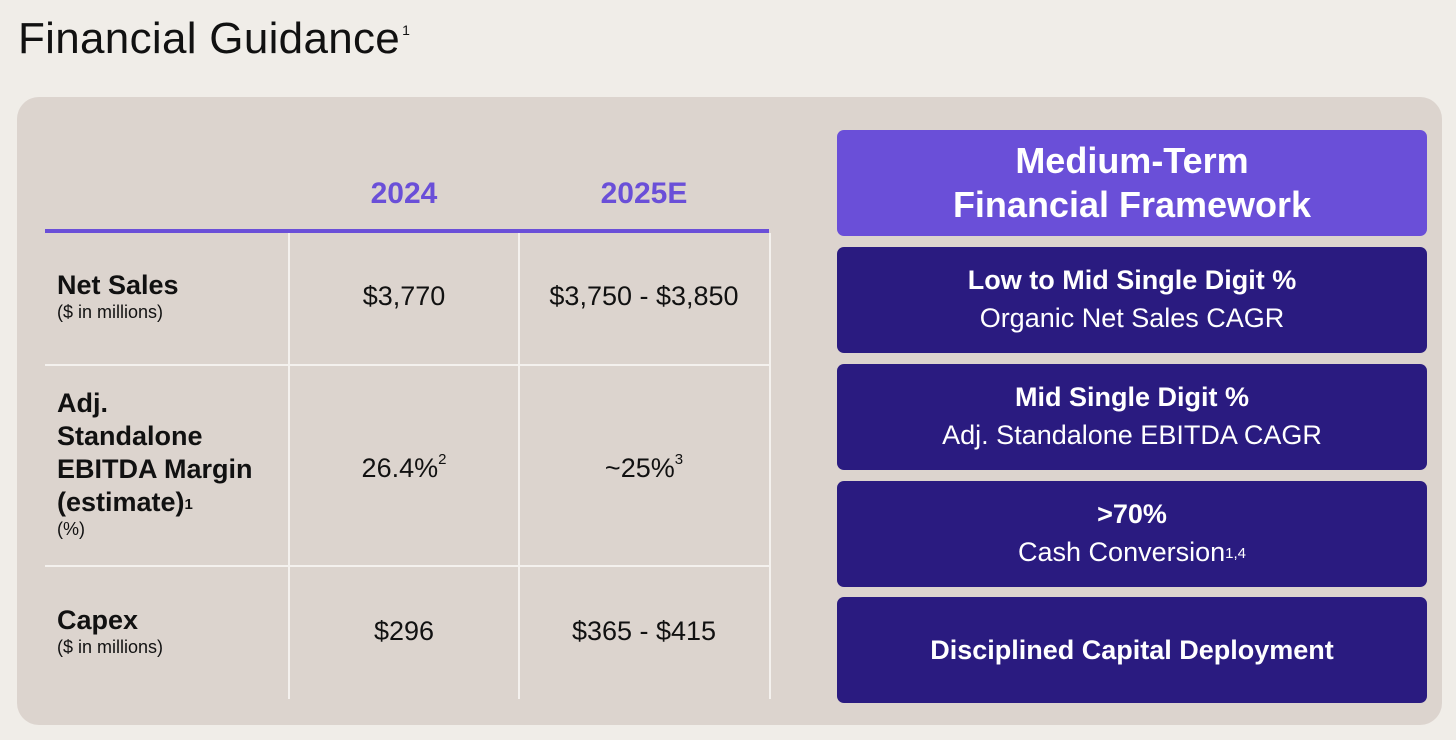  I want to click on table-cell: $3,770, so click(404, 296).